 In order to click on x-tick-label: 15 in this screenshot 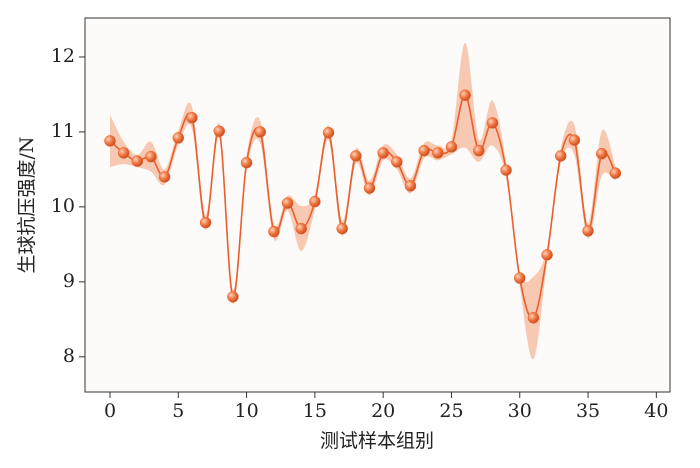, I will do `click(315, 411)`.